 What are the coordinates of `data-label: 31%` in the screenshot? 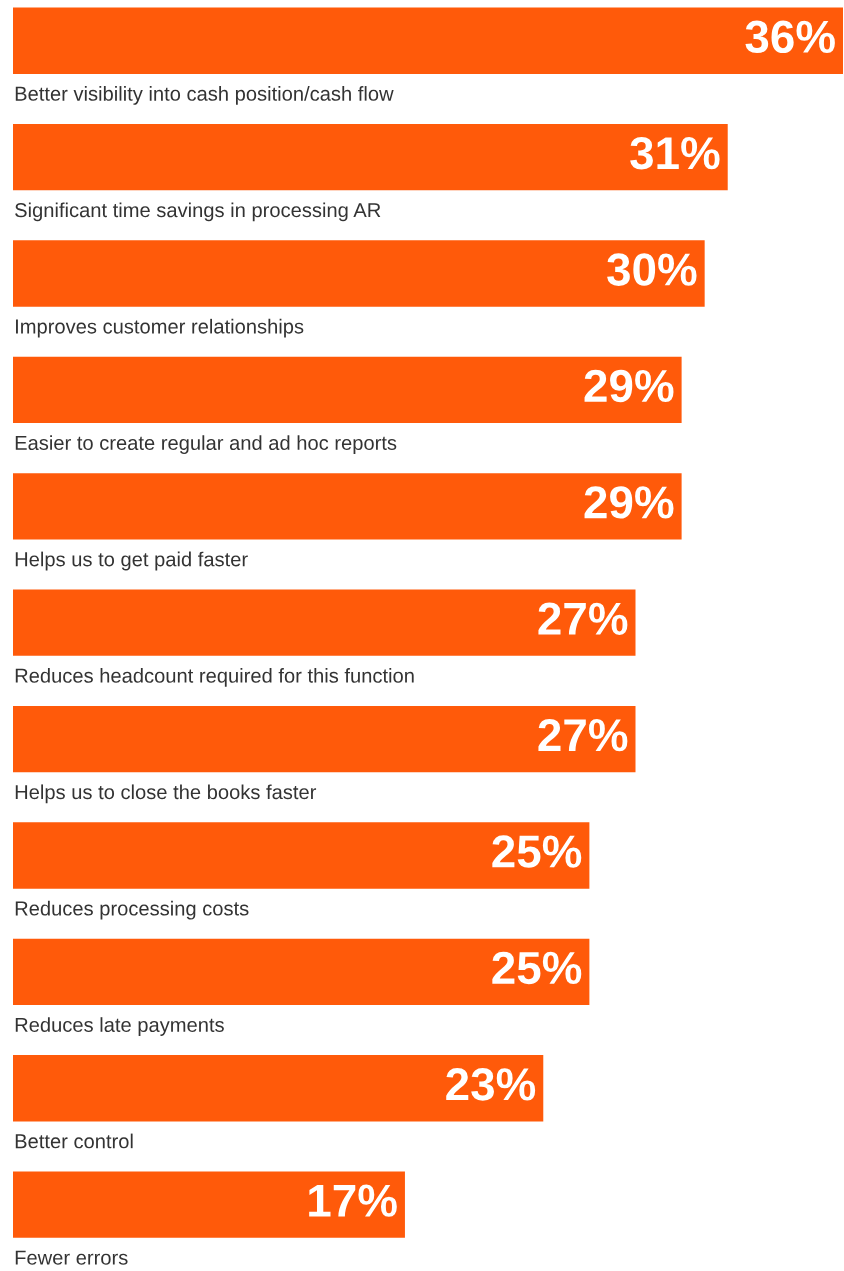 It's located at (675, 153).